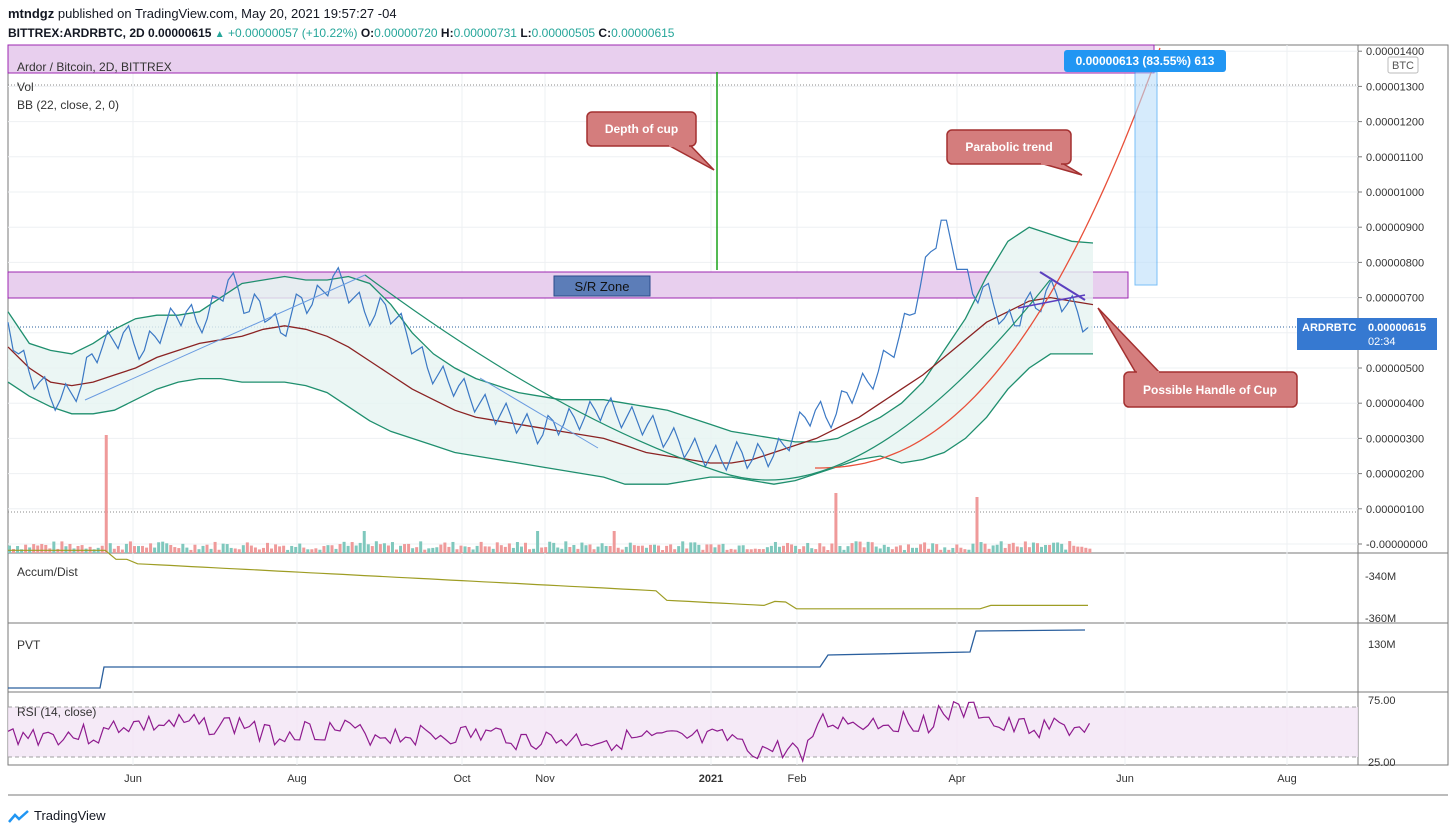 This screenshot has height=836, width=1456. Describe the element at coordinates (539, 413) in the screenshot. I see `falling-trendline` at that location.